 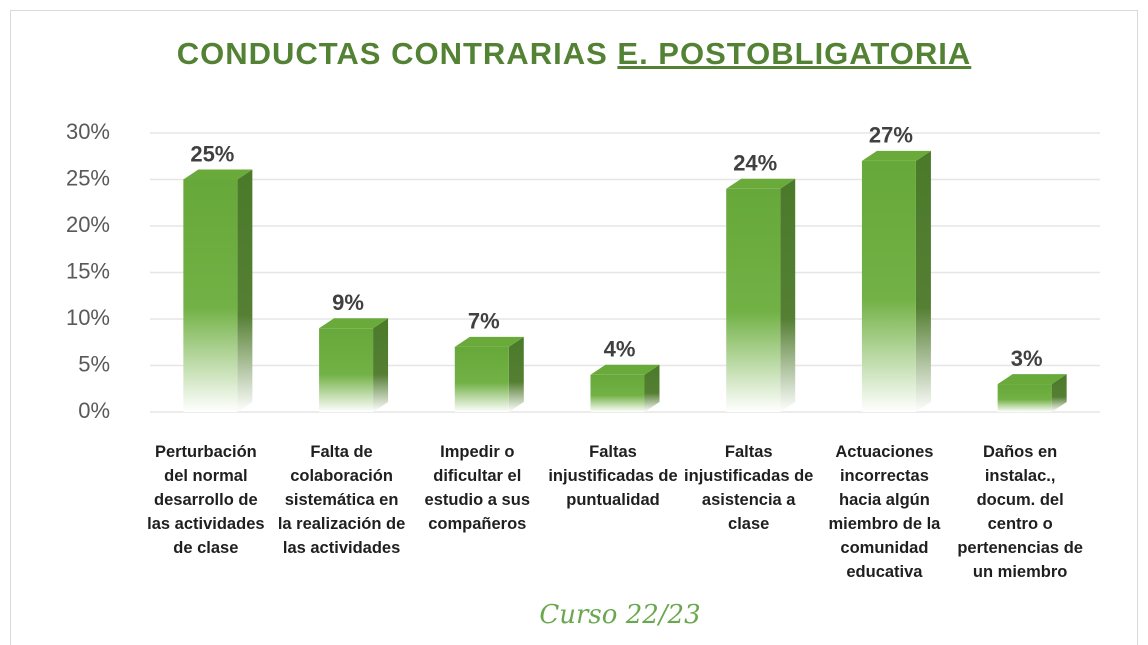 I want to click on data-label: 4%, so click(x=620, y=349).